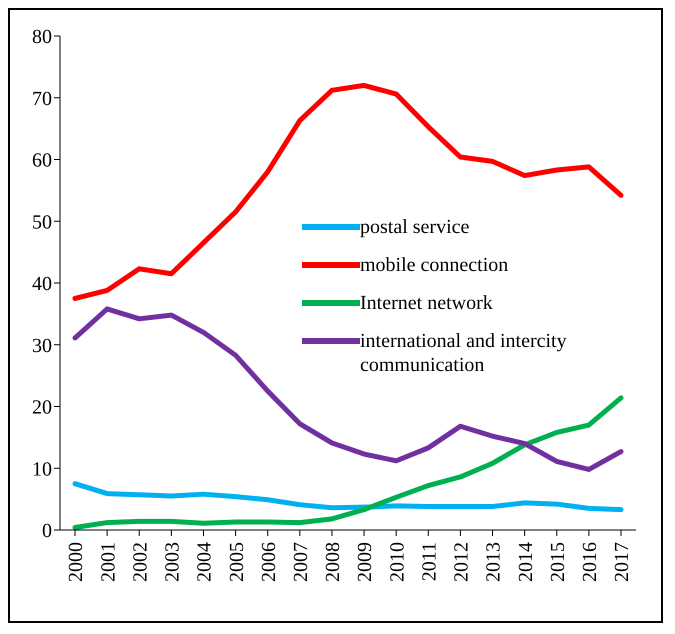 The image size is (675, 634). Describe the element at coordinates (173, 562) in the screenshot. I see `x-tick-label: 2003` at that location.